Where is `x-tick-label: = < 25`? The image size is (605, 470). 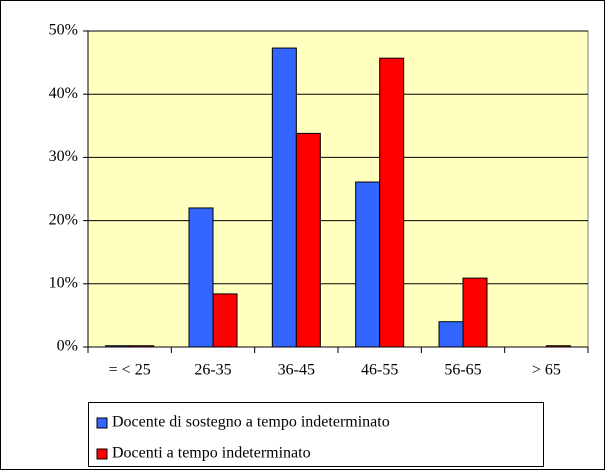
x-tick-label: = < 25 is located at coordinates (130, 370).